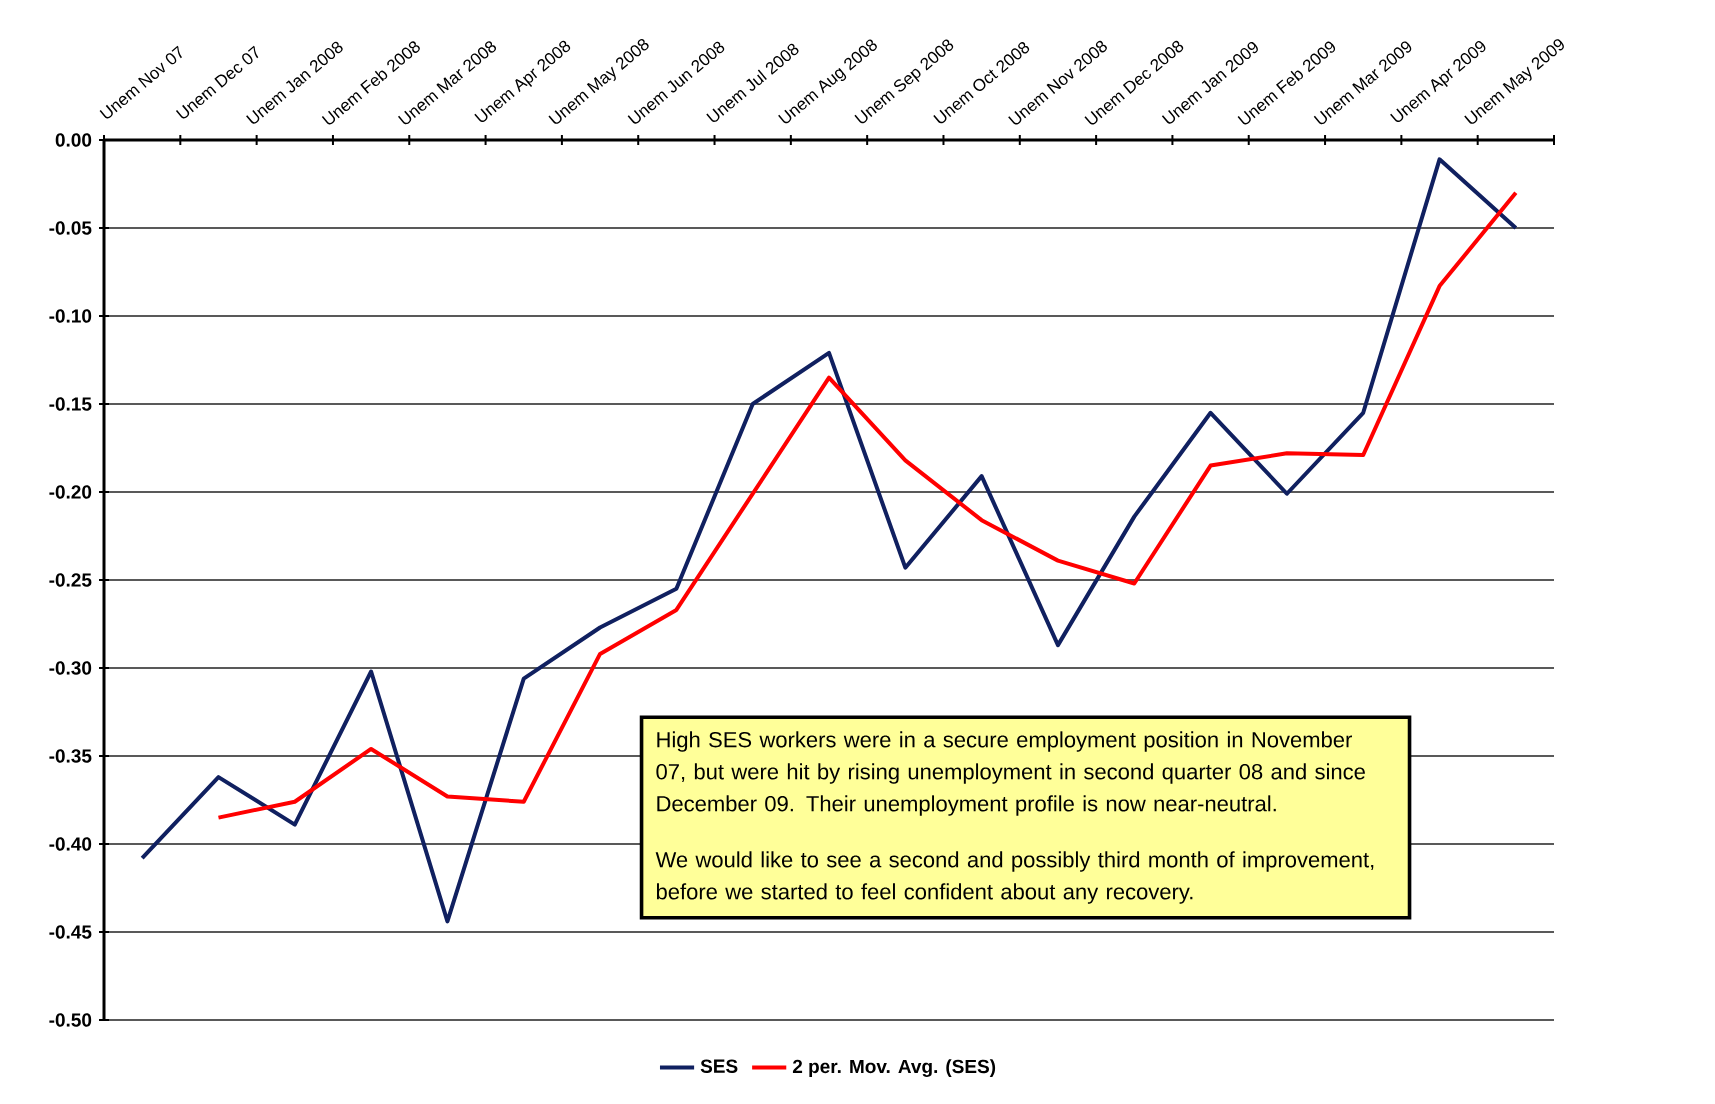 The height and width of the screenshot is (1104, 1715). Describe the element at coordinates (70, 580) in the screenshot. I see `y-tick-label: -0.25` at that location.